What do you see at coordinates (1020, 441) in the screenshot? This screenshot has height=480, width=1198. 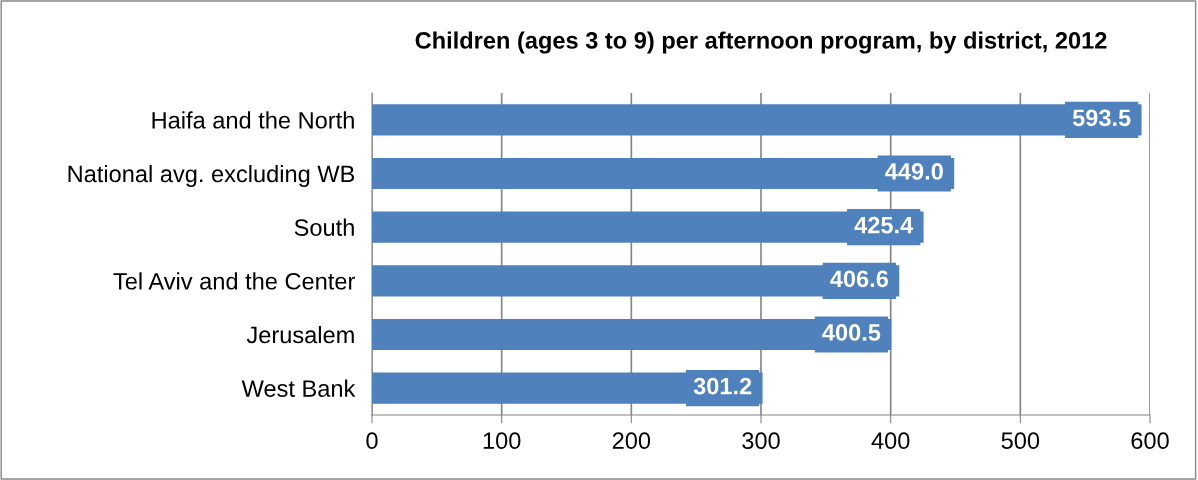 I see `x-tick-label: 500` at bounding box center [1020, 441].